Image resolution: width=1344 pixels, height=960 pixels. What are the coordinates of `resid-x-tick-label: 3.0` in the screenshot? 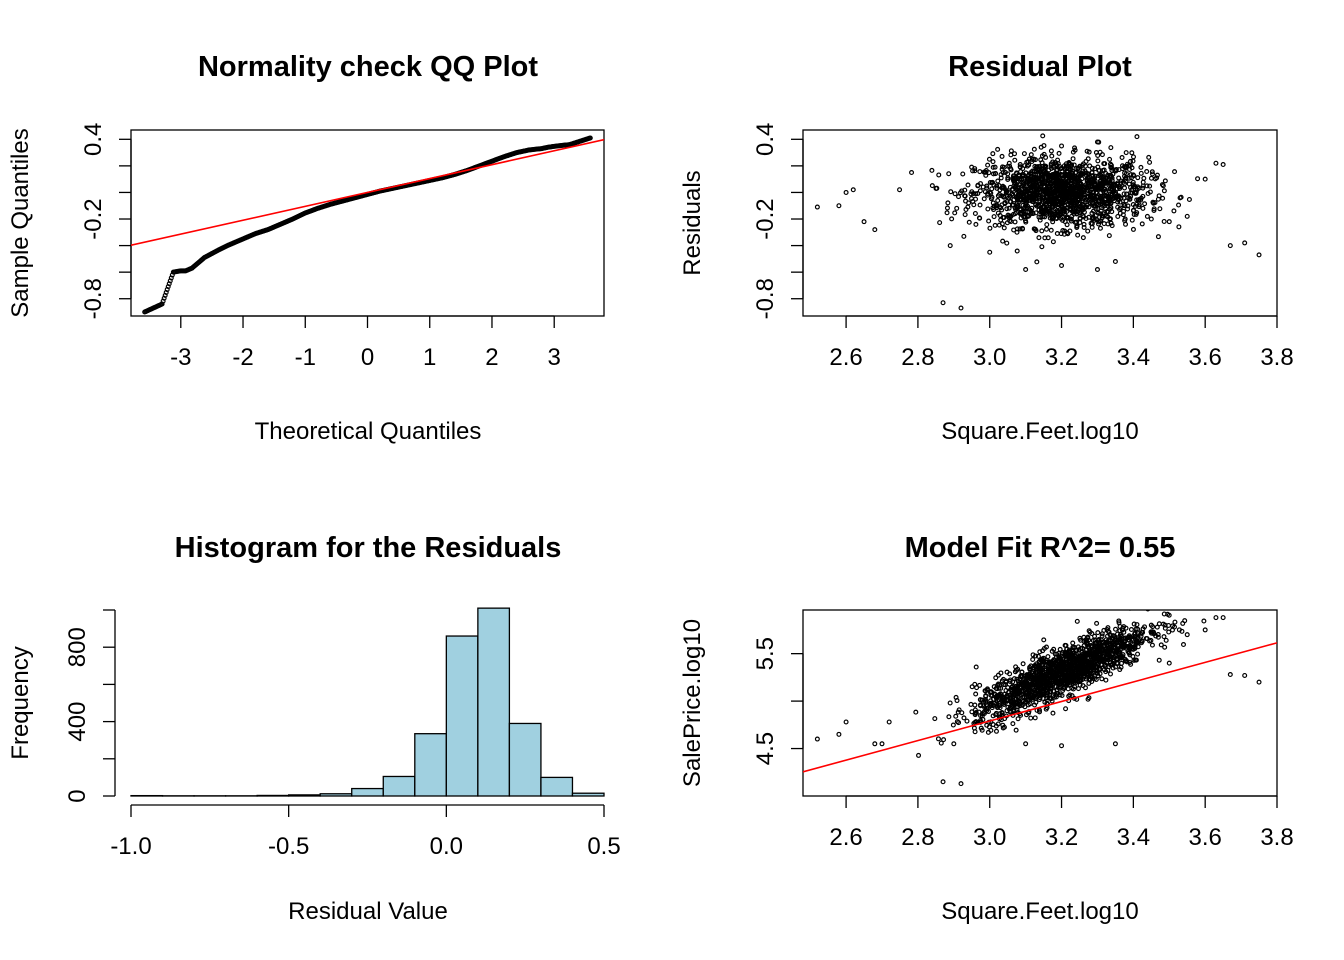 It's located at (989, 357).